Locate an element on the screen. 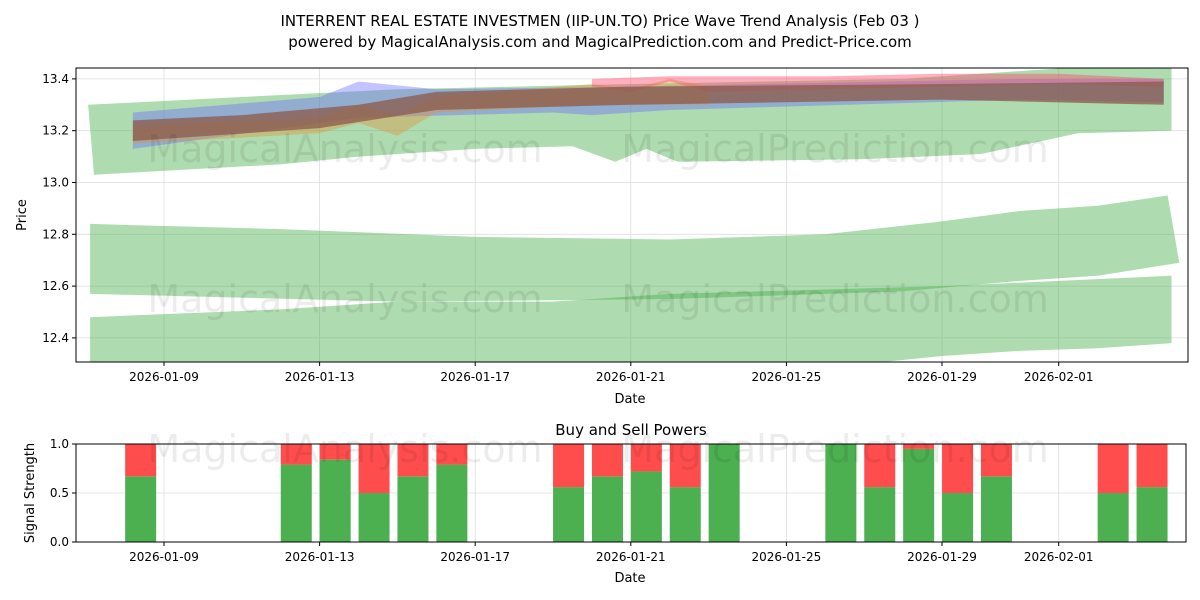 This screenshot has height=600, width=1200. top-x-tick-label: 2026-01-17 is located at coordinates (475, 377).